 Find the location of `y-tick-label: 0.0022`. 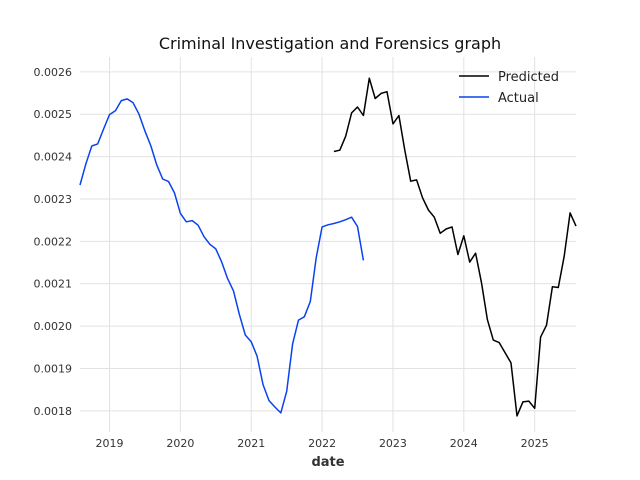

y-tick-label: 0.0022 is located at coordinates (53, 241).